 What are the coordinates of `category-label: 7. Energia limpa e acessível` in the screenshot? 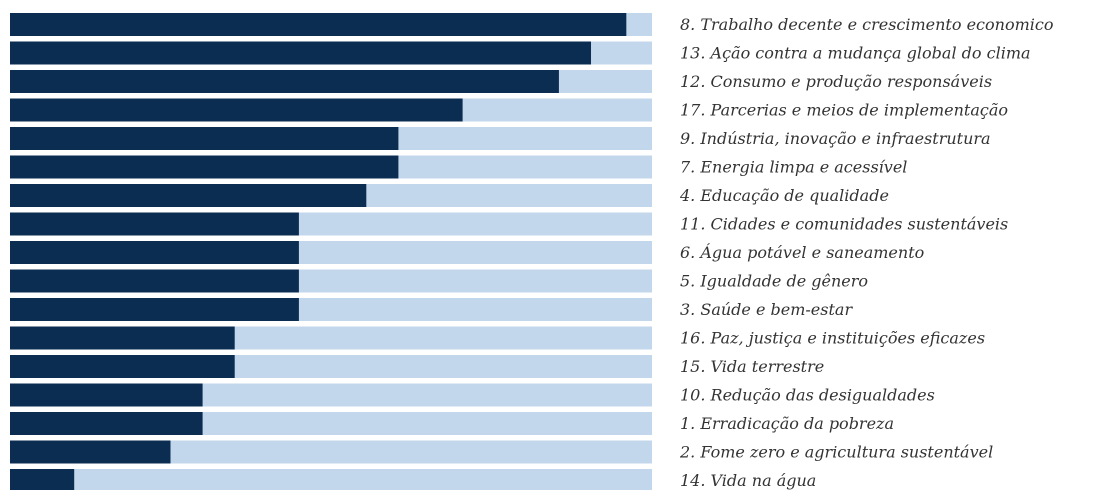 It's located at (793, 167).